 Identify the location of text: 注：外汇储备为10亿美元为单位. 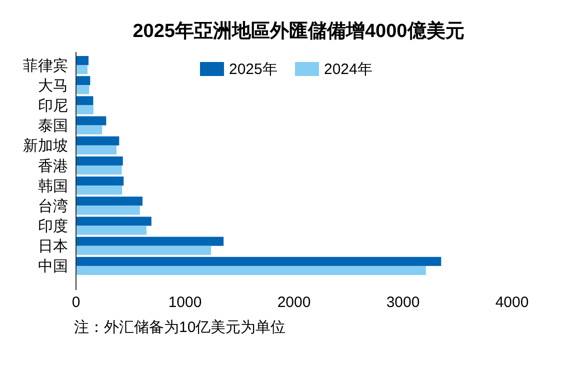
(180, 327).